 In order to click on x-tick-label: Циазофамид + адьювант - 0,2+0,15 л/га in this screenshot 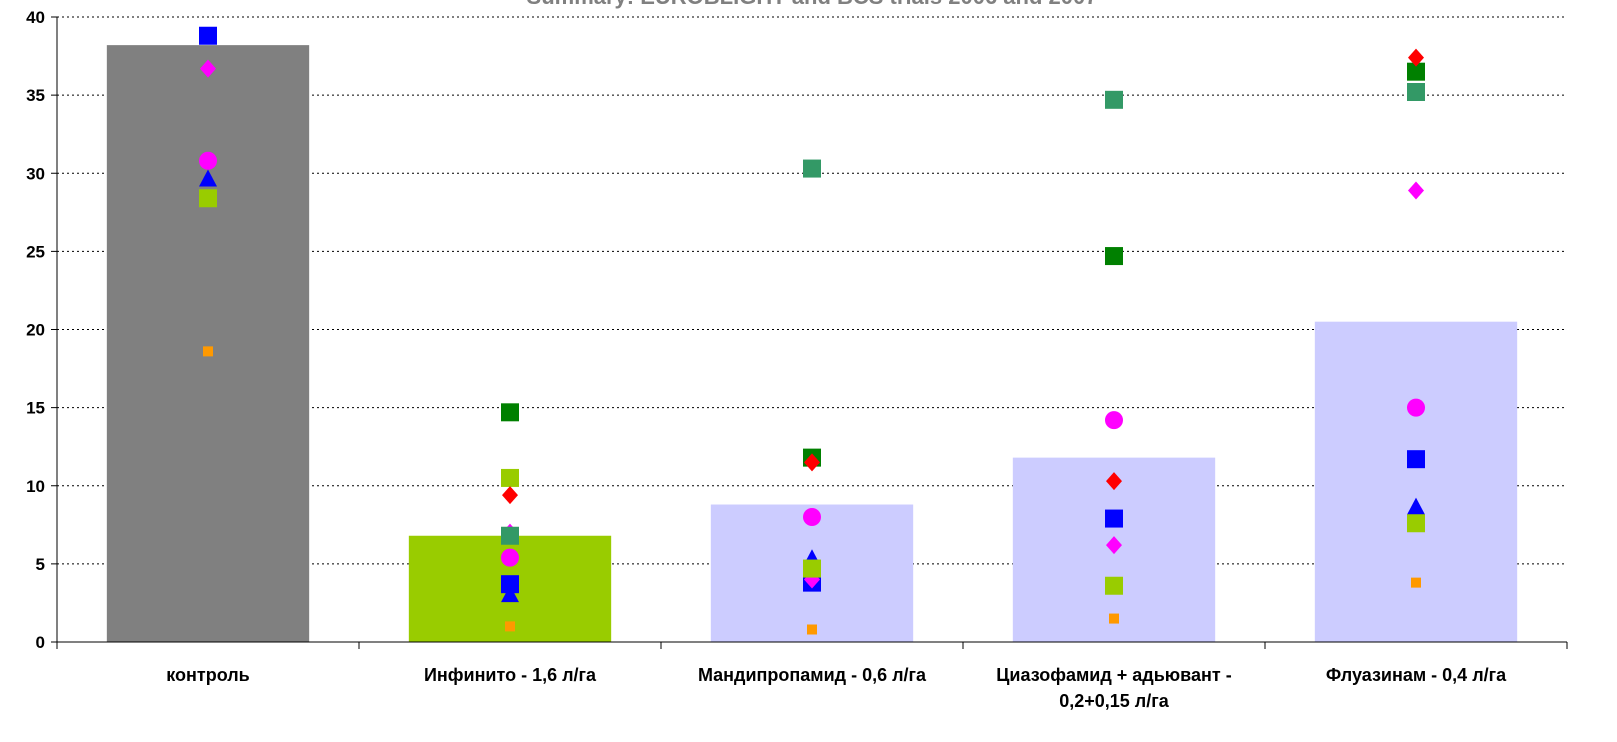, I will do `click(1114, 688)`.